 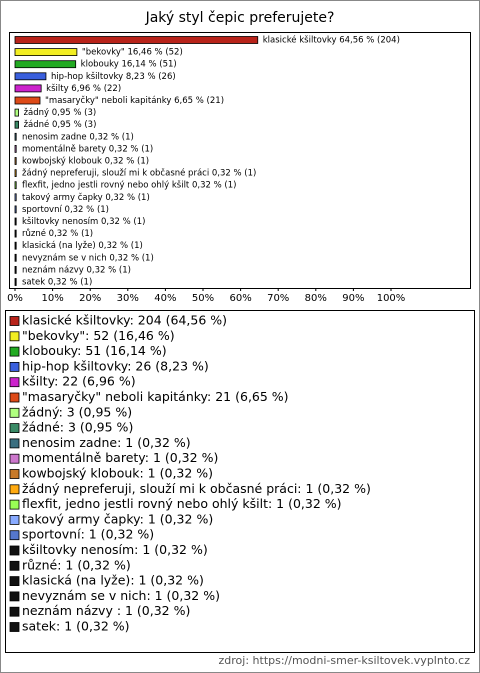 What do you see at coordinates (115, 365) in the screenshot?
I see `legend-label: hip-hop kšiltovky: 26 (8,23 %)` at bounding box center [115, 365].